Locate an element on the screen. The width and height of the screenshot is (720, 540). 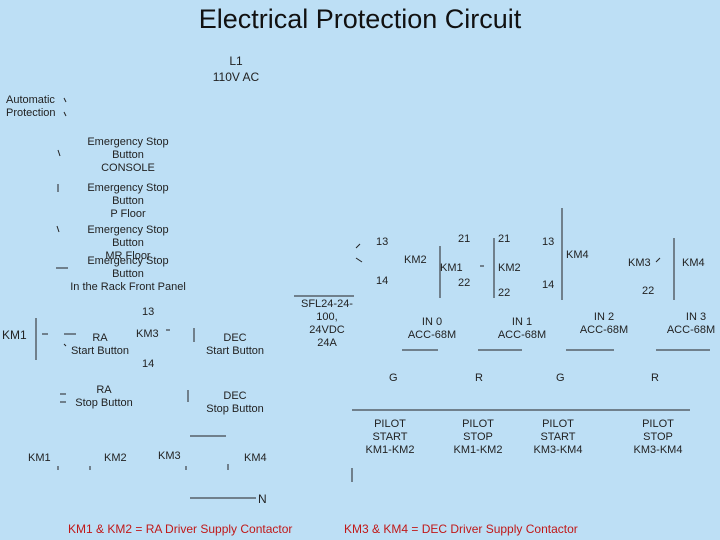
contact-km1: KM1 is located at coordinates (451, 268).